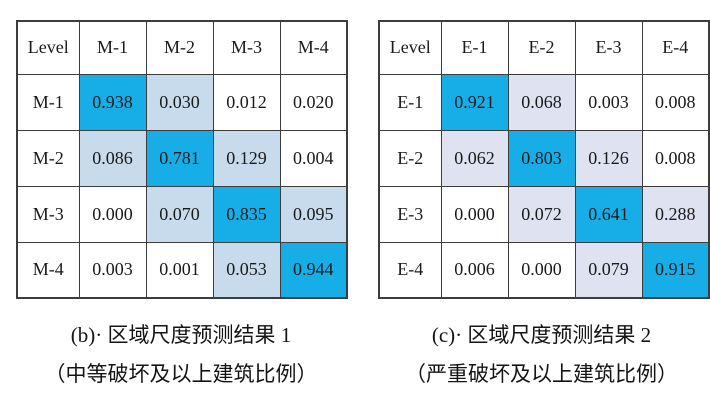 The height and width of the screenshot is (410, 710). What do you see at coordinates (541, 335) in the screenshot?
I see `caption-c-title: (c)· 区域尺度预测结果 2` at bounding box center [541, 335].